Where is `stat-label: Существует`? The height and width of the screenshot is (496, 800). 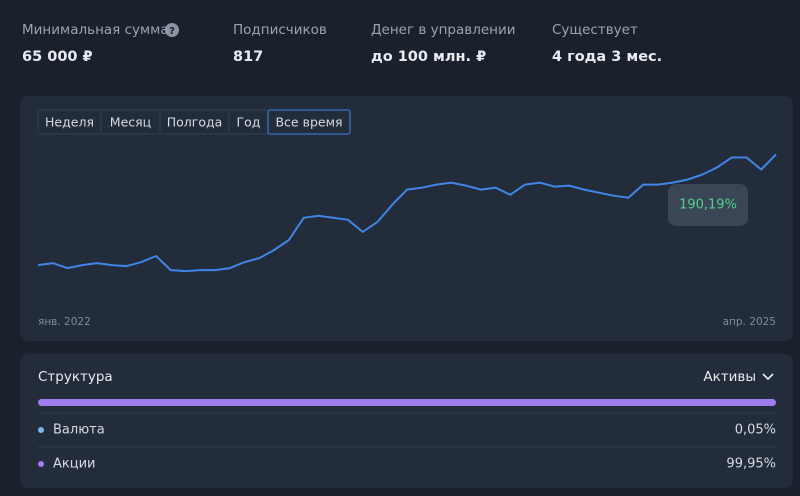
stat-label: Существует is located at coordinates (595, 30).